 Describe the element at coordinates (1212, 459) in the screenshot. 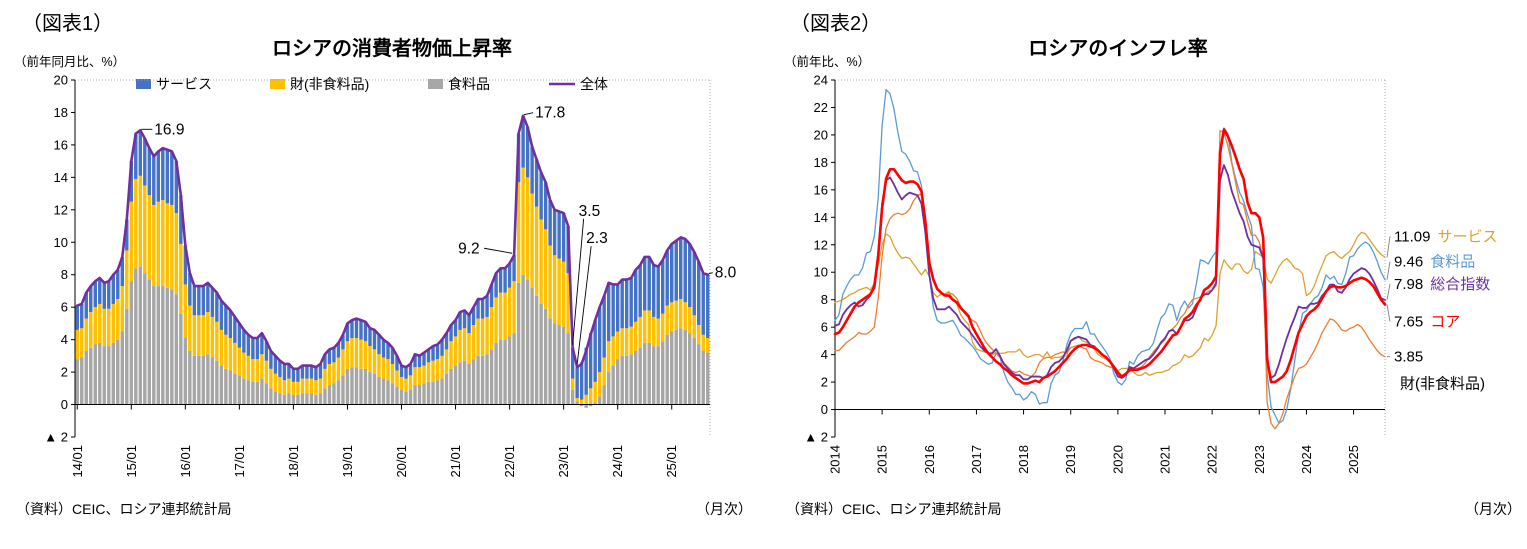

I see `x-tick-label: 2022` at that location.